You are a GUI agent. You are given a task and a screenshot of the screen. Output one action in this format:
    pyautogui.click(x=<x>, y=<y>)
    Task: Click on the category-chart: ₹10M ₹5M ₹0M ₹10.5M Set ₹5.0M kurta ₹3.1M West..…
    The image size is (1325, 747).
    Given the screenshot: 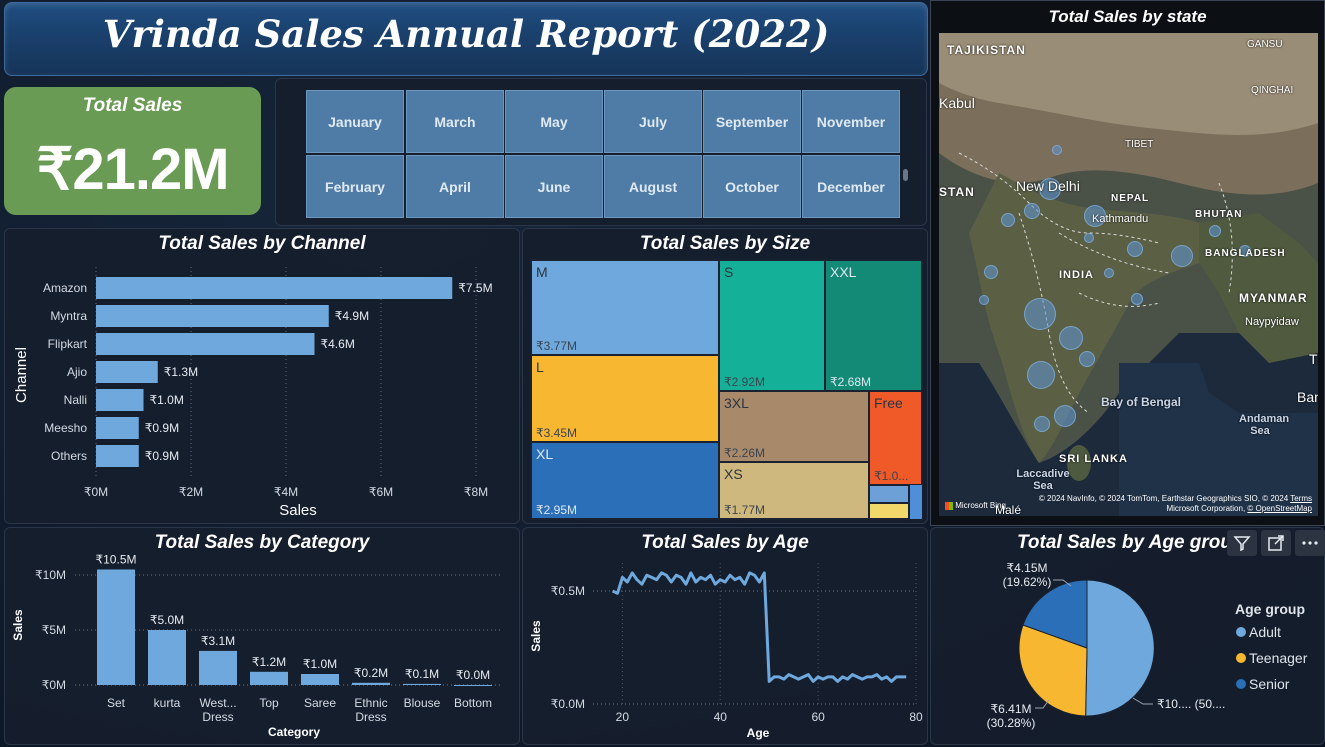 What is the action you would take?
    pyautogui.click(x=257, y=646)
    